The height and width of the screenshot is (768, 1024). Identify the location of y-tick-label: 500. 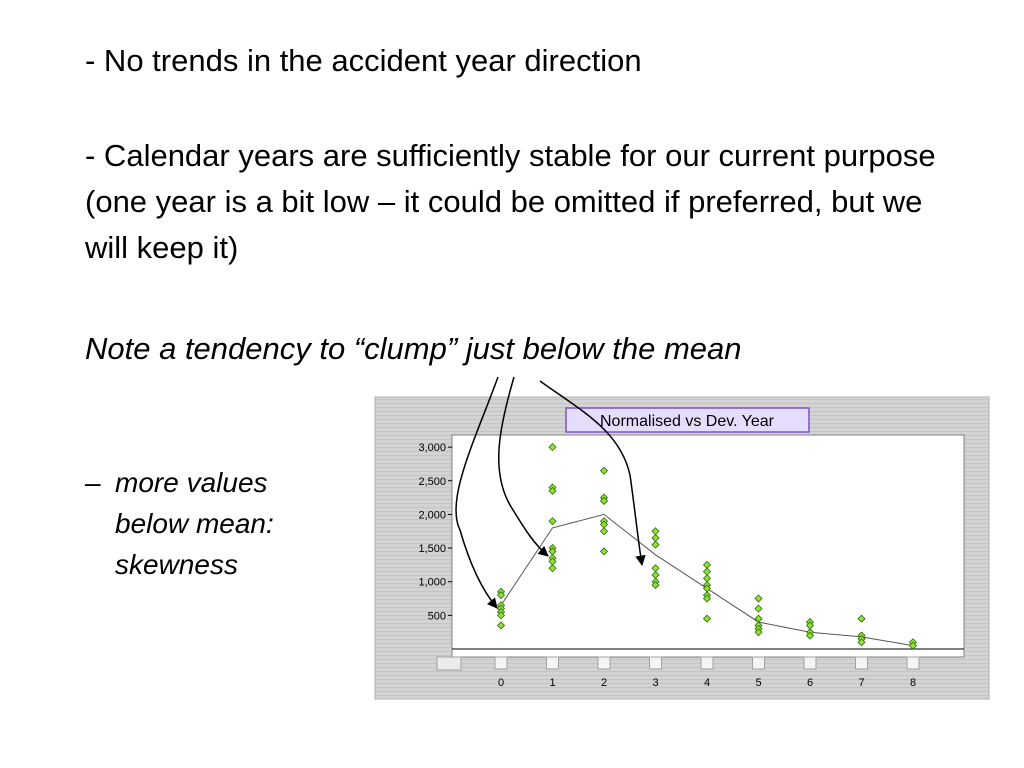
(437, 616).